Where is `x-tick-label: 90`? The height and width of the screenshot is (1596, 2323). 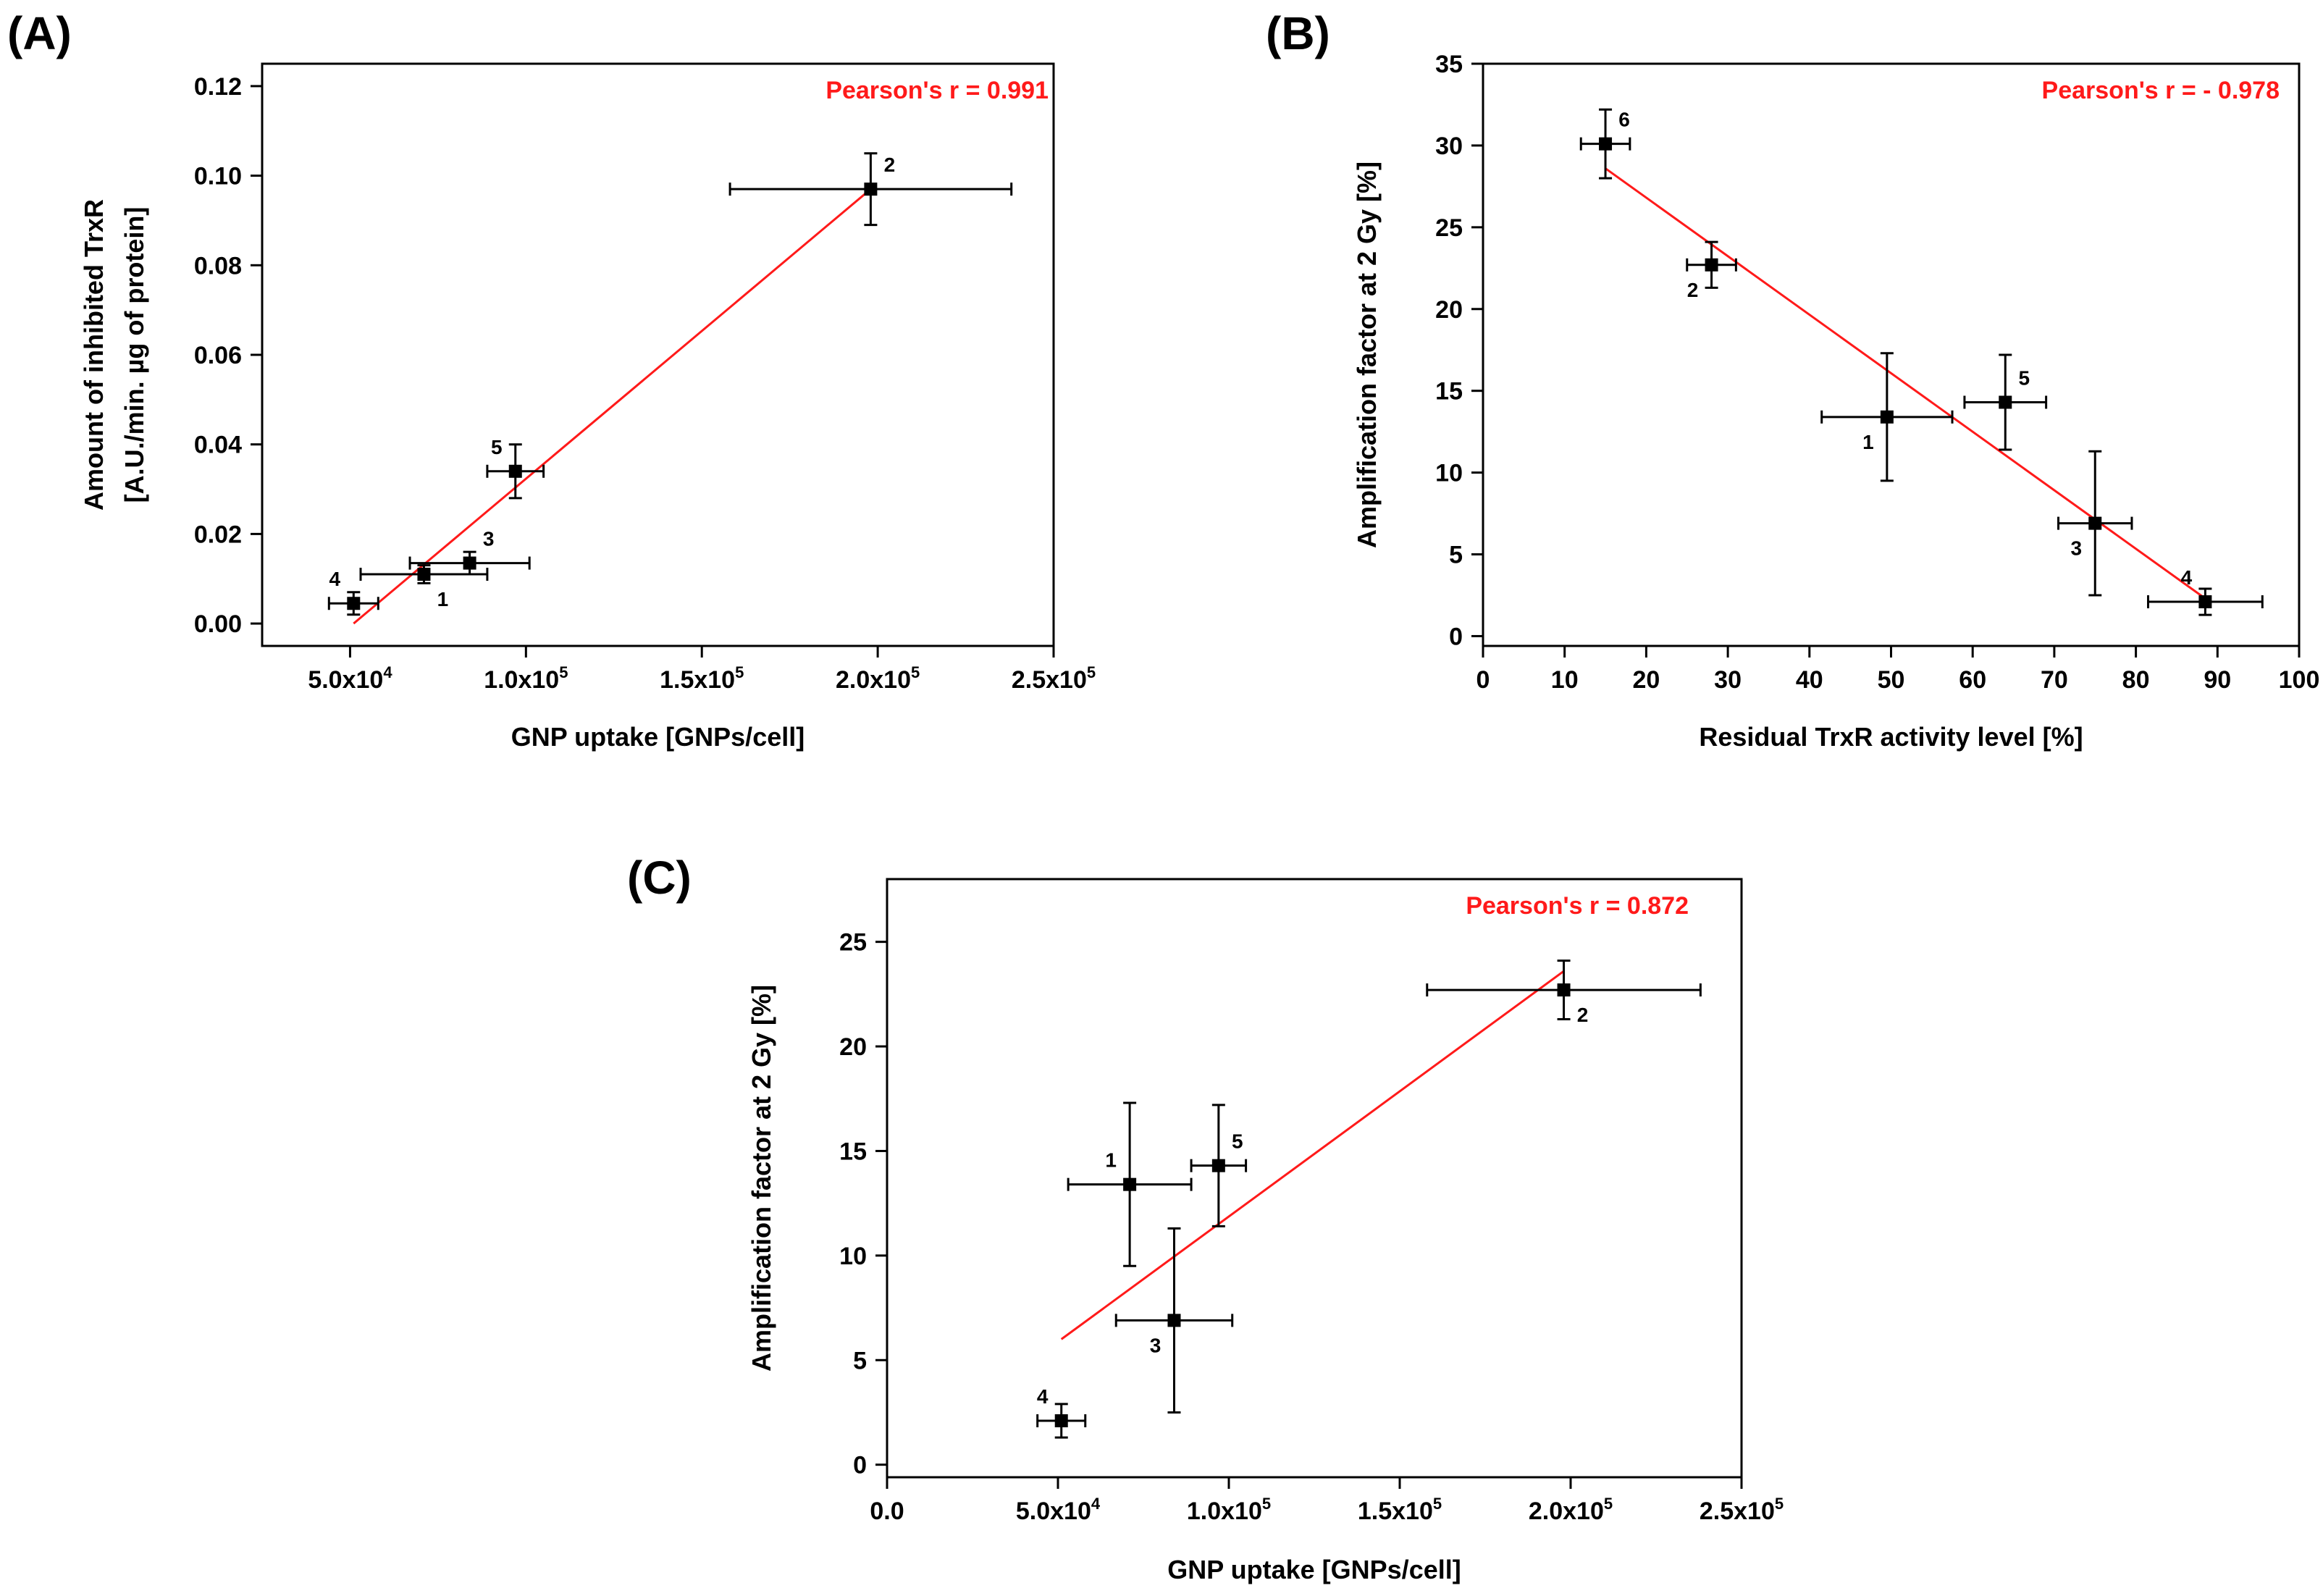
x-tick-label: 90 is located at coordinates (2217, 680).